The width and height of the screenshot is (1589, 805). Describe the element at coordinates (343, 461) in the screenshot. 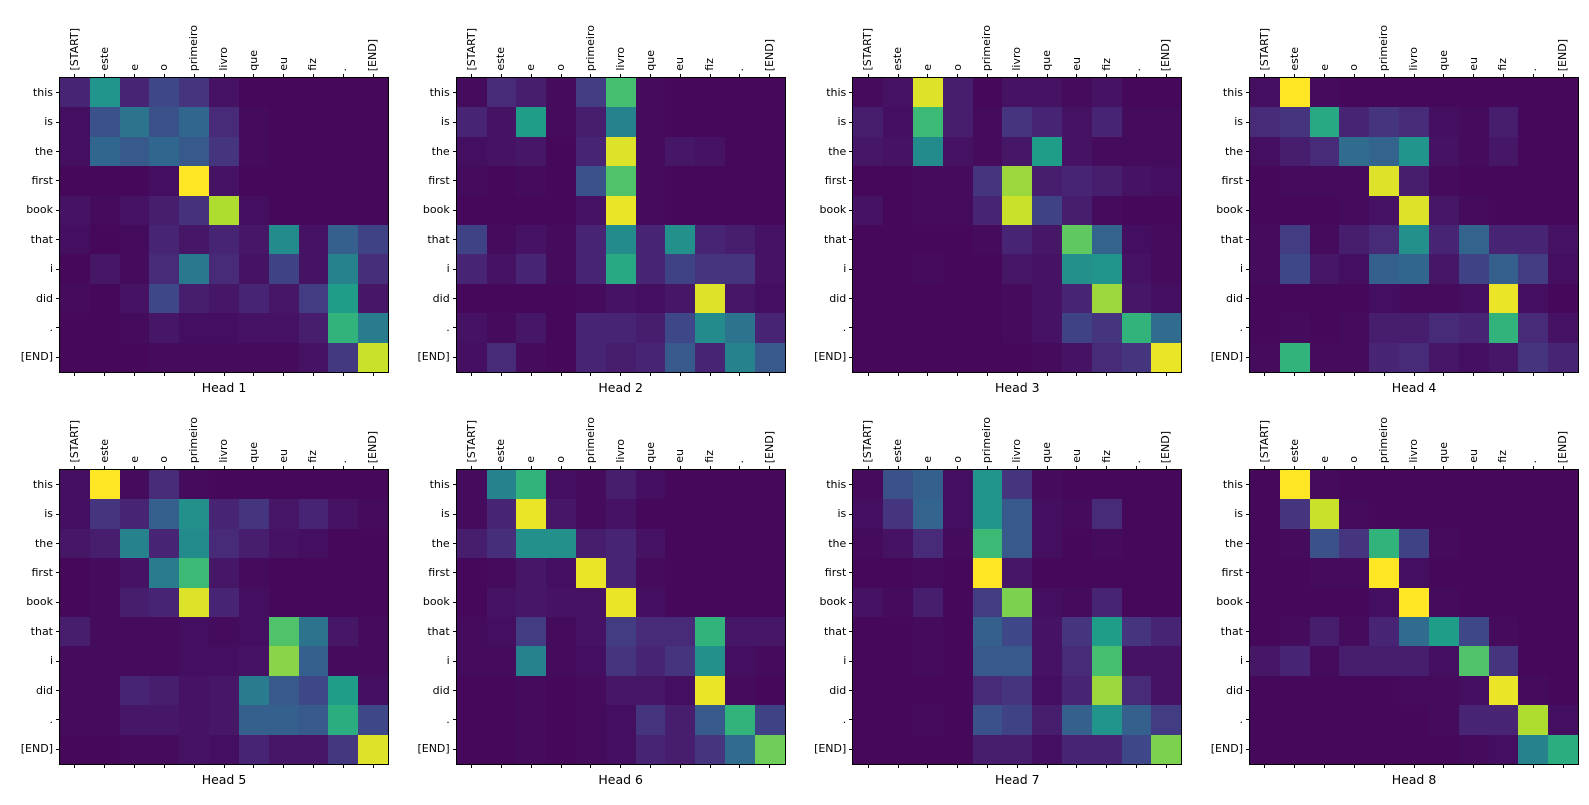

I see `x-tick-label: .` at that location.